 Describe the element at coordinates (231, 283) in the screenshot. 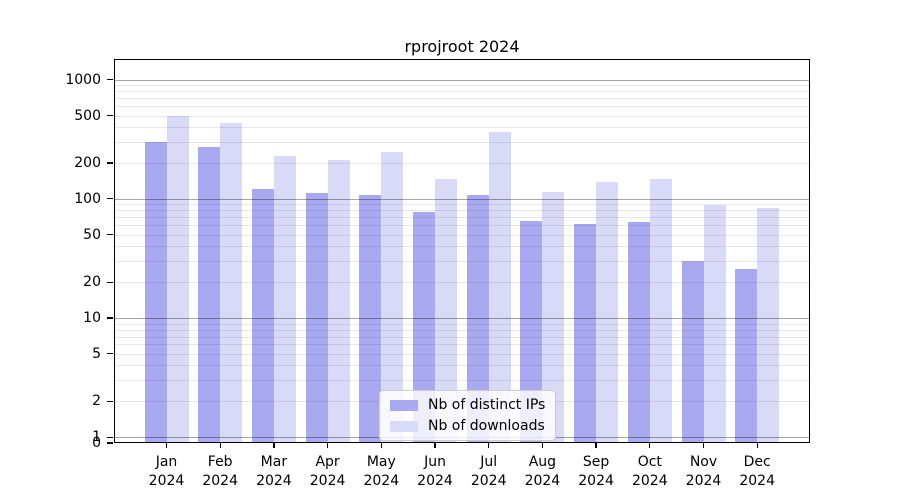

I see `bar-downloads-feb` at that location.